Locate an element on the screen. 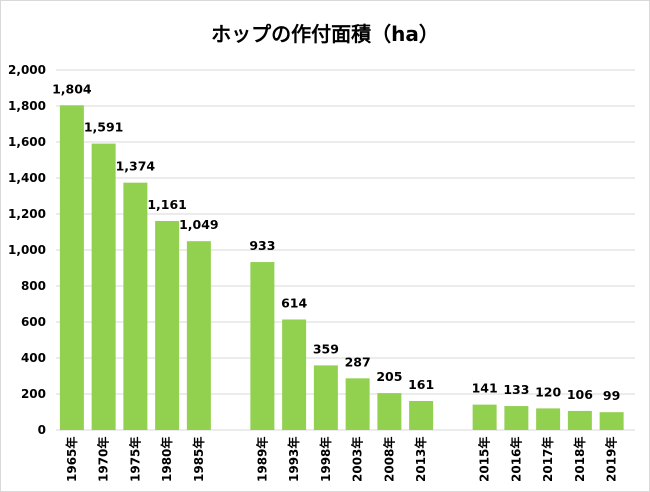 The height and width of the screenshot is (492, 650). x-tick-label: 1989年 is located at coordinates (261, 459).